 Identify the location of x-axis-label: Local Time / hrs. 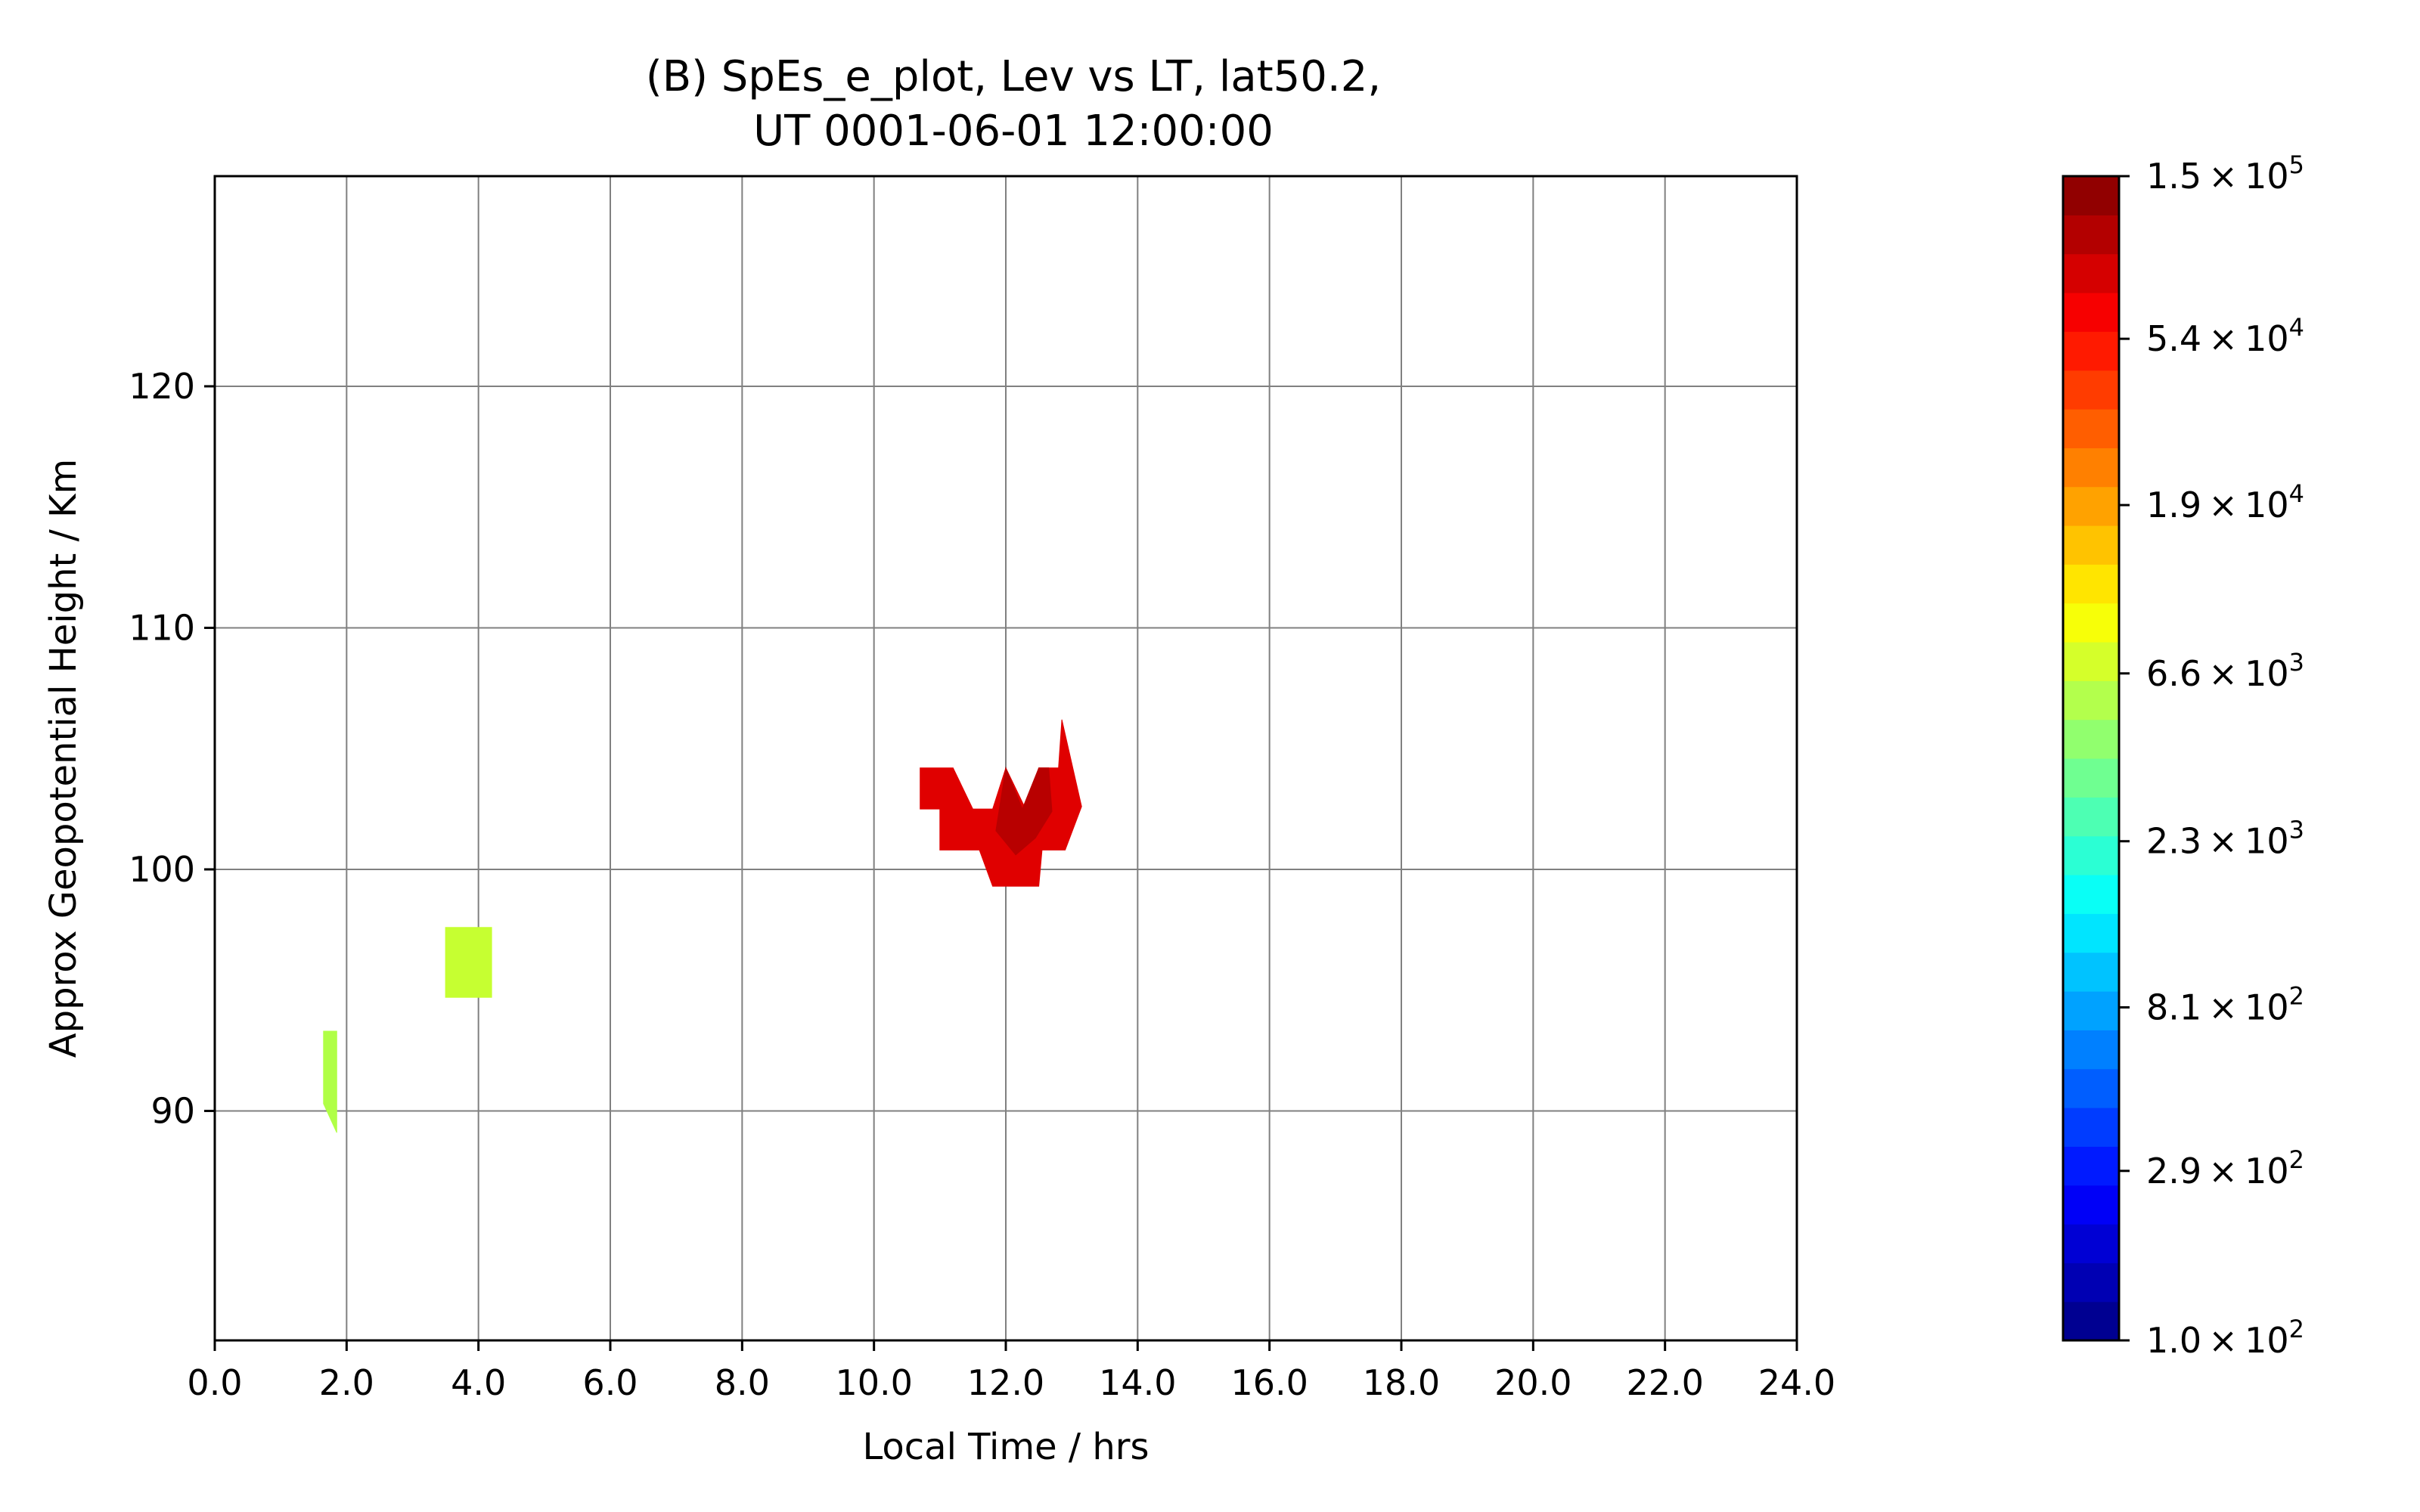
(1006, 1447).